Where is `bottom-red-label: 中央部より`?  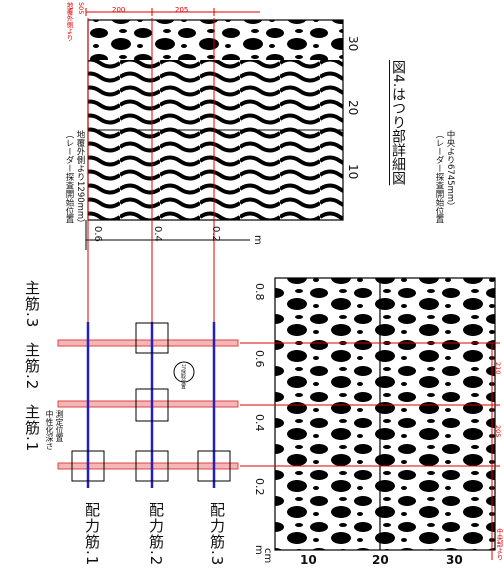
bottom-red-label: 中央部より is located at coordinates (499, 544).